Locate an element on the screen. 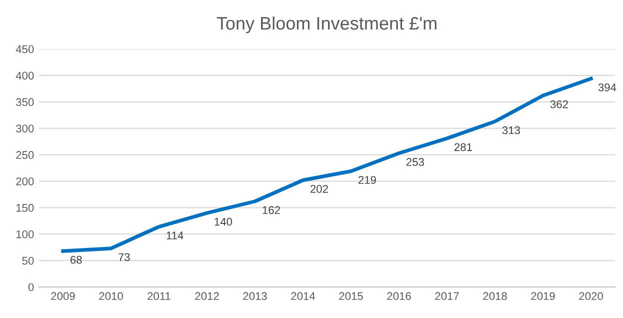  chart-title: Tony Bloom Investment £'m is located at coordinates (326, 25).